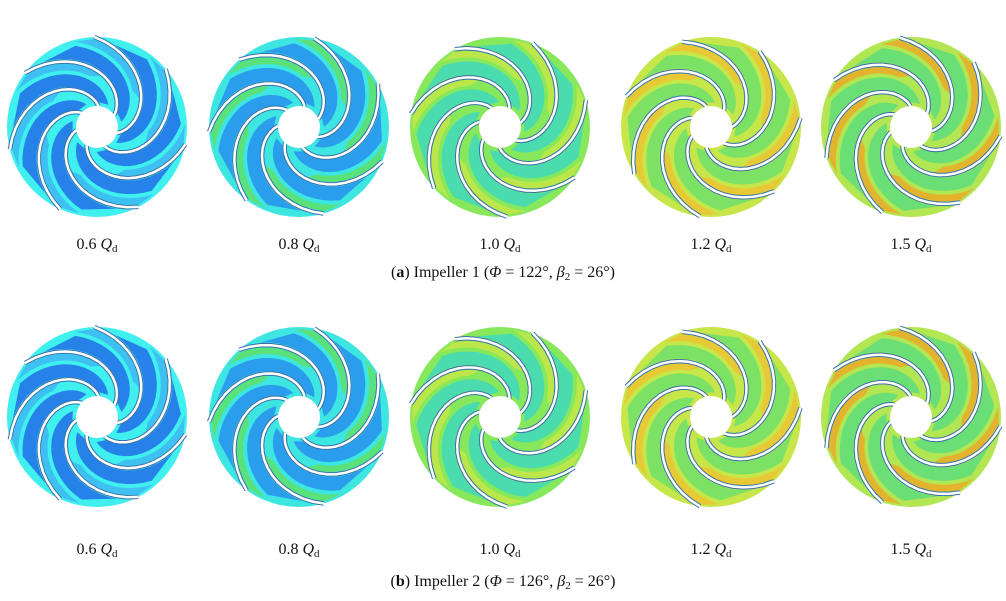 This screenshot has width=1006, height=601. What do you see at coordinates (911, 245) in the screenshot?
I see `flow-rate-label: 1.5 Qd` at bounding box center [911, 245].